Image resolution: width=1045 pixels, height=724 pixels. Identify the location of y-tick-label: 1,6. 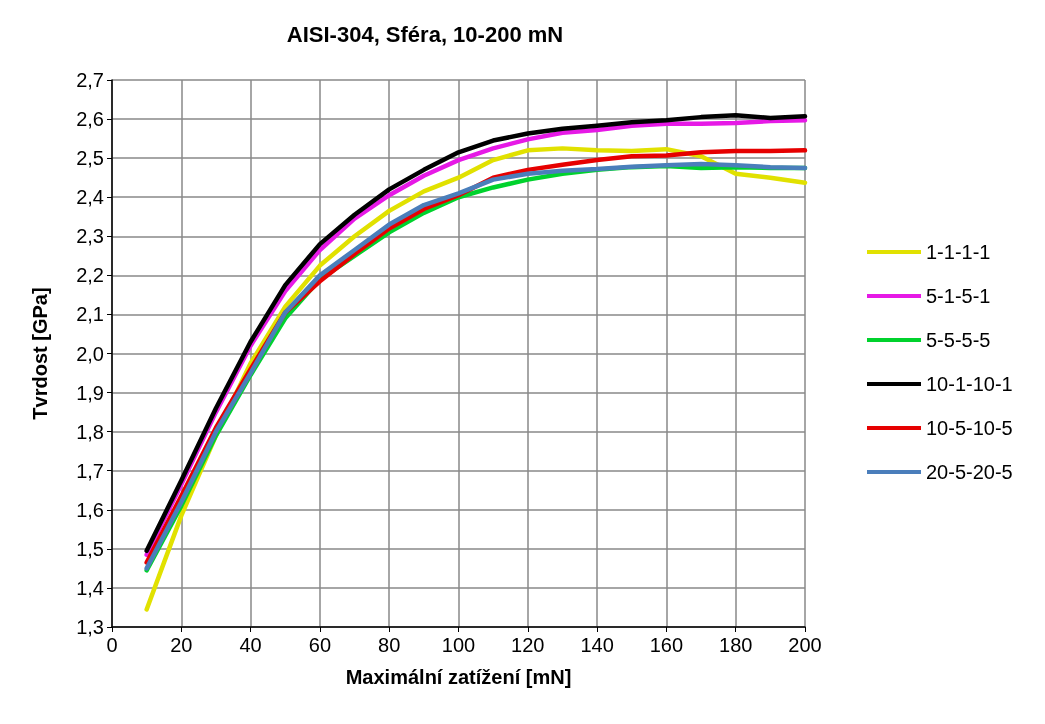
(90, 509).